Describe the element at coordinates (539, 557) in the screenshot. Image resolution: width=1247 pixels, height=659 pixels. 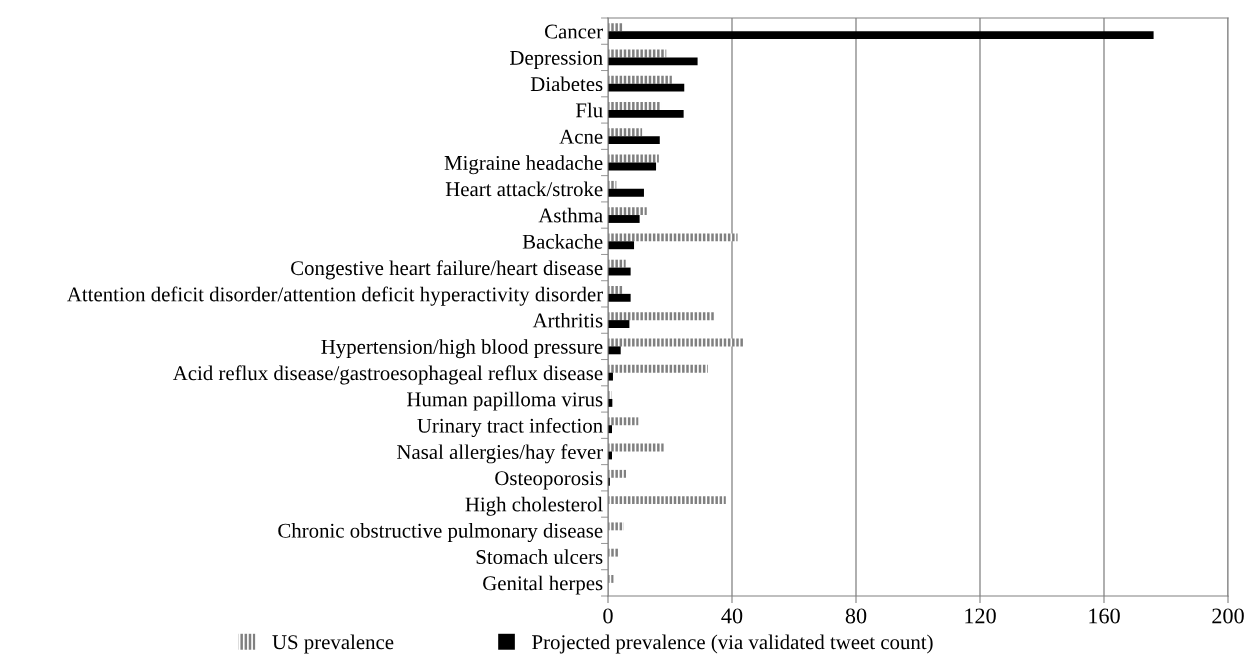
I see `y-tick-label: Stomach ulcers` at that location.